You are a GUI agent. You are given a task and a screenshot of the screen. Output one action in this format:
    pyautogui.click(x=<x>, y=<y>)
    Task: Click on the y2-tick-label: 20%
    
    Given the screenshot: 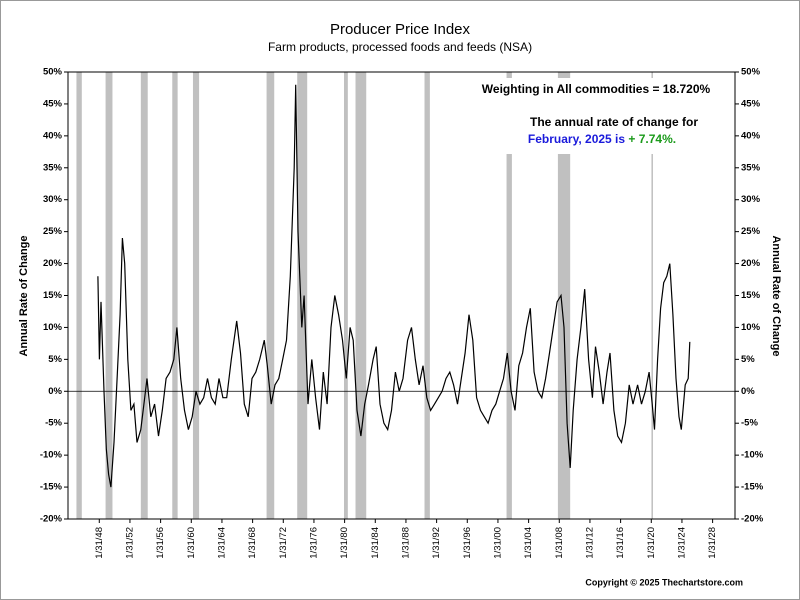 What is the action you would take?
    pyautogui.click(x=751, y=263)
    